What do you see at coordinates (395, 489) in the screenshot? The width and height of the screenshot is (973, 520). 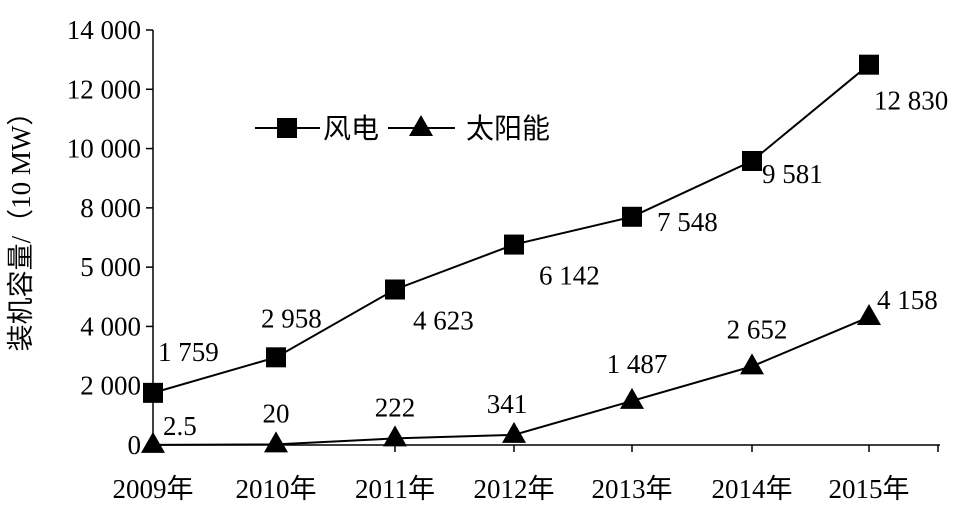 I see `x-tick-label: 2011年` at bounding box center [395, 489].